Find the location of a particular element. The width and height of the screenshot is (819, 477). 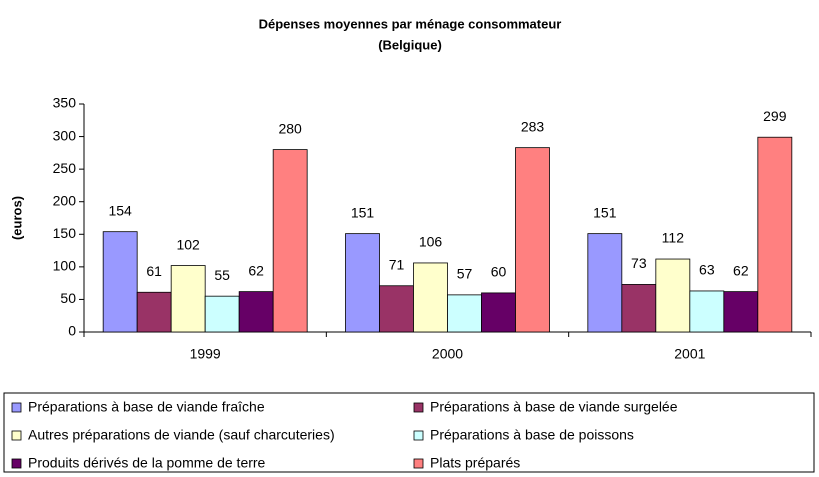

x-tick-label: 2000 is located at coordinates (447, 354).